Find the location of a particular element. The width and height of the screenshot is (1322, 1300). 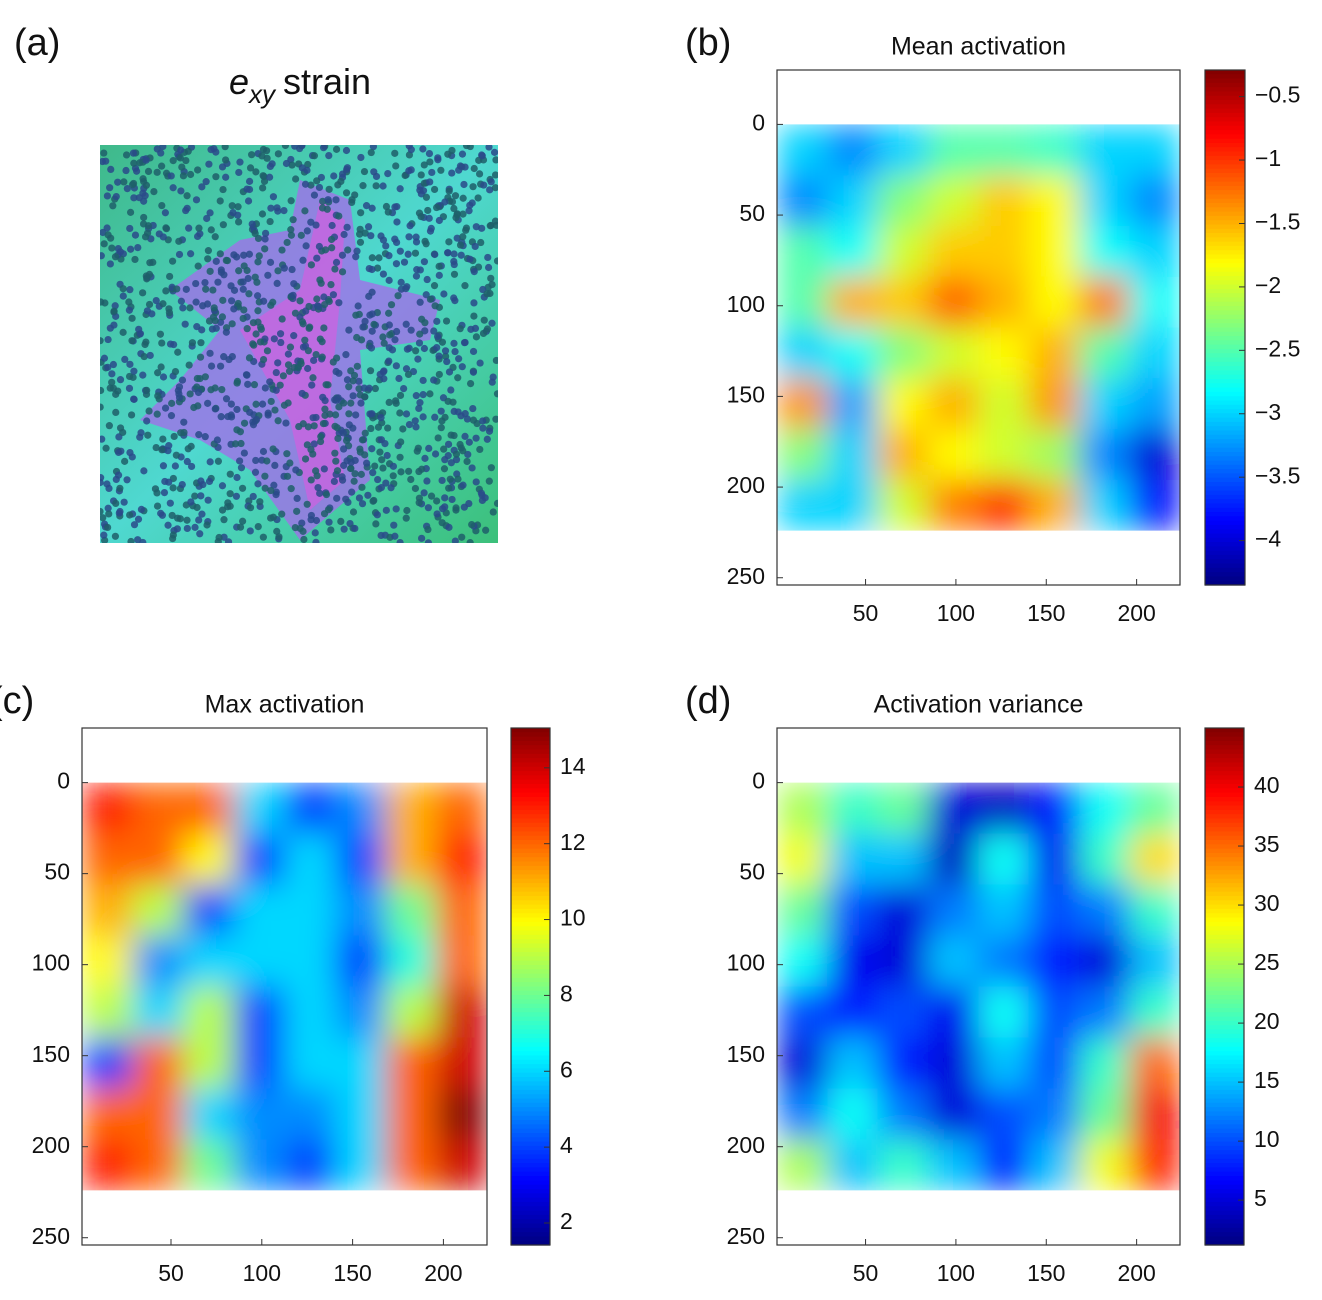

colorbar-tick-label: 12 is located at coordinates (573, 842).